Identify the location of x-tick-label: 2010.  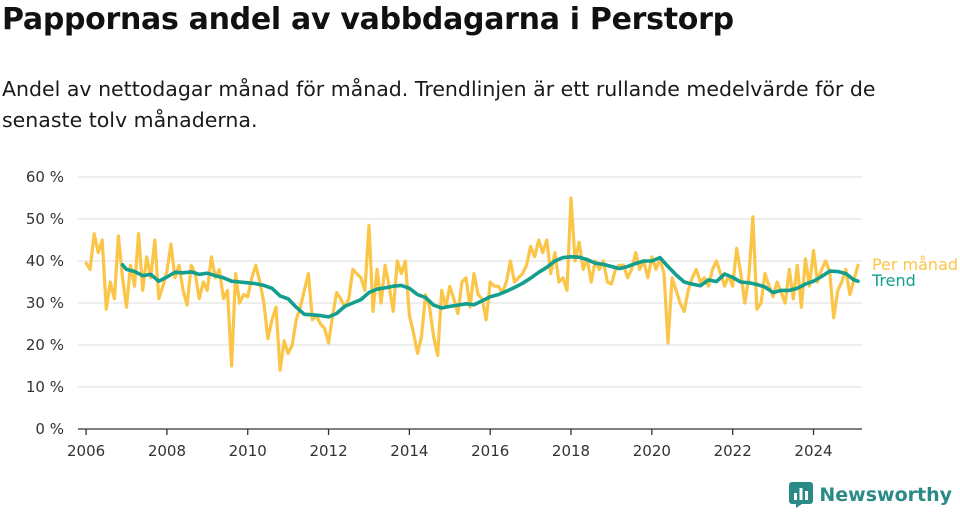
(248, 451).